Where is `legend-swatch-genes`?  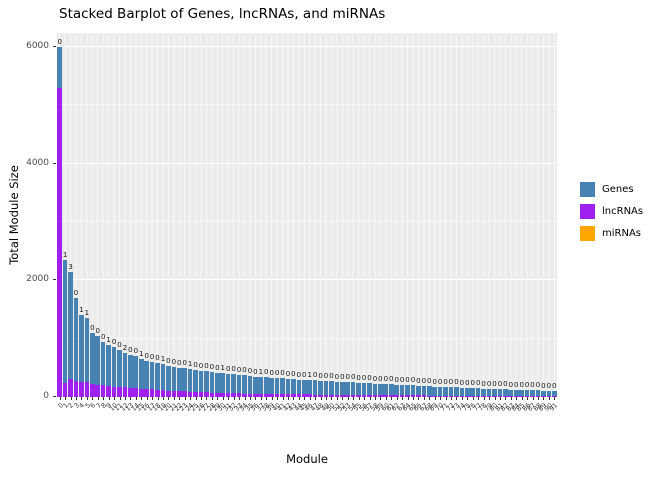
legend-swatch-genes is located at coordinates (587, 189).